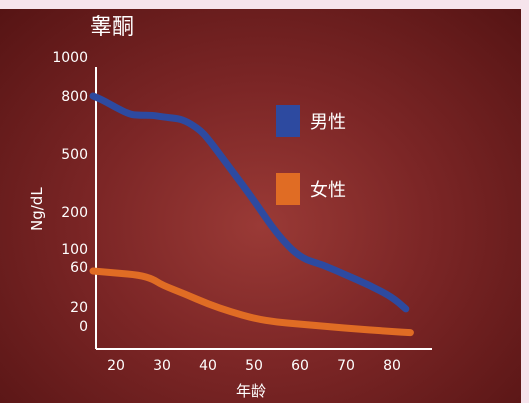  Describe the element at coordinates (74, 155) in the screenshot. I see `y-tick-label: 500` at that location.